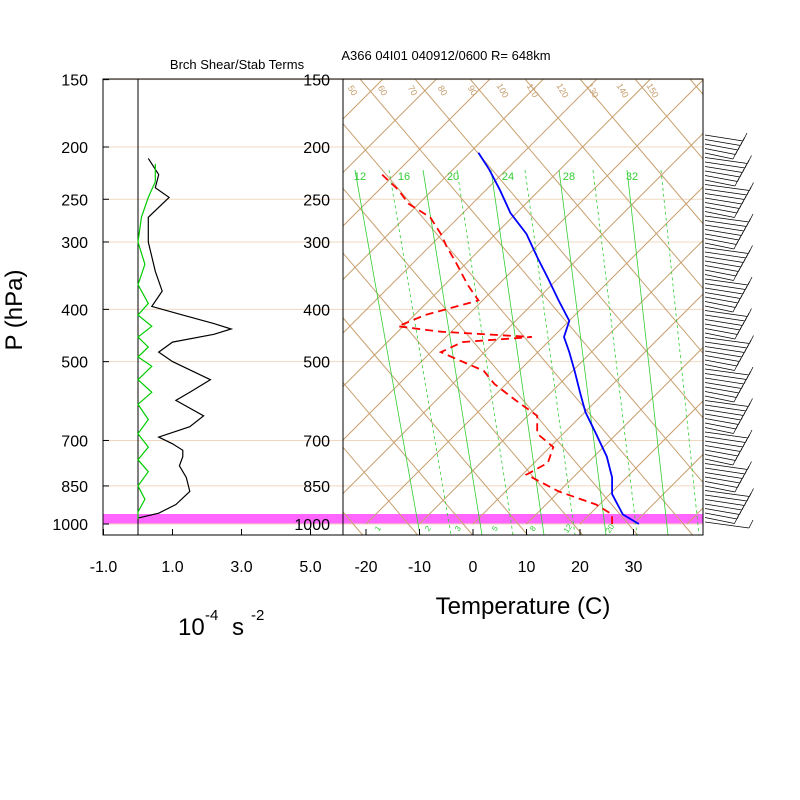 This screenshot has height=800, width=800. I want to click on dry-adiabat-label: 90, so click(473, 91).